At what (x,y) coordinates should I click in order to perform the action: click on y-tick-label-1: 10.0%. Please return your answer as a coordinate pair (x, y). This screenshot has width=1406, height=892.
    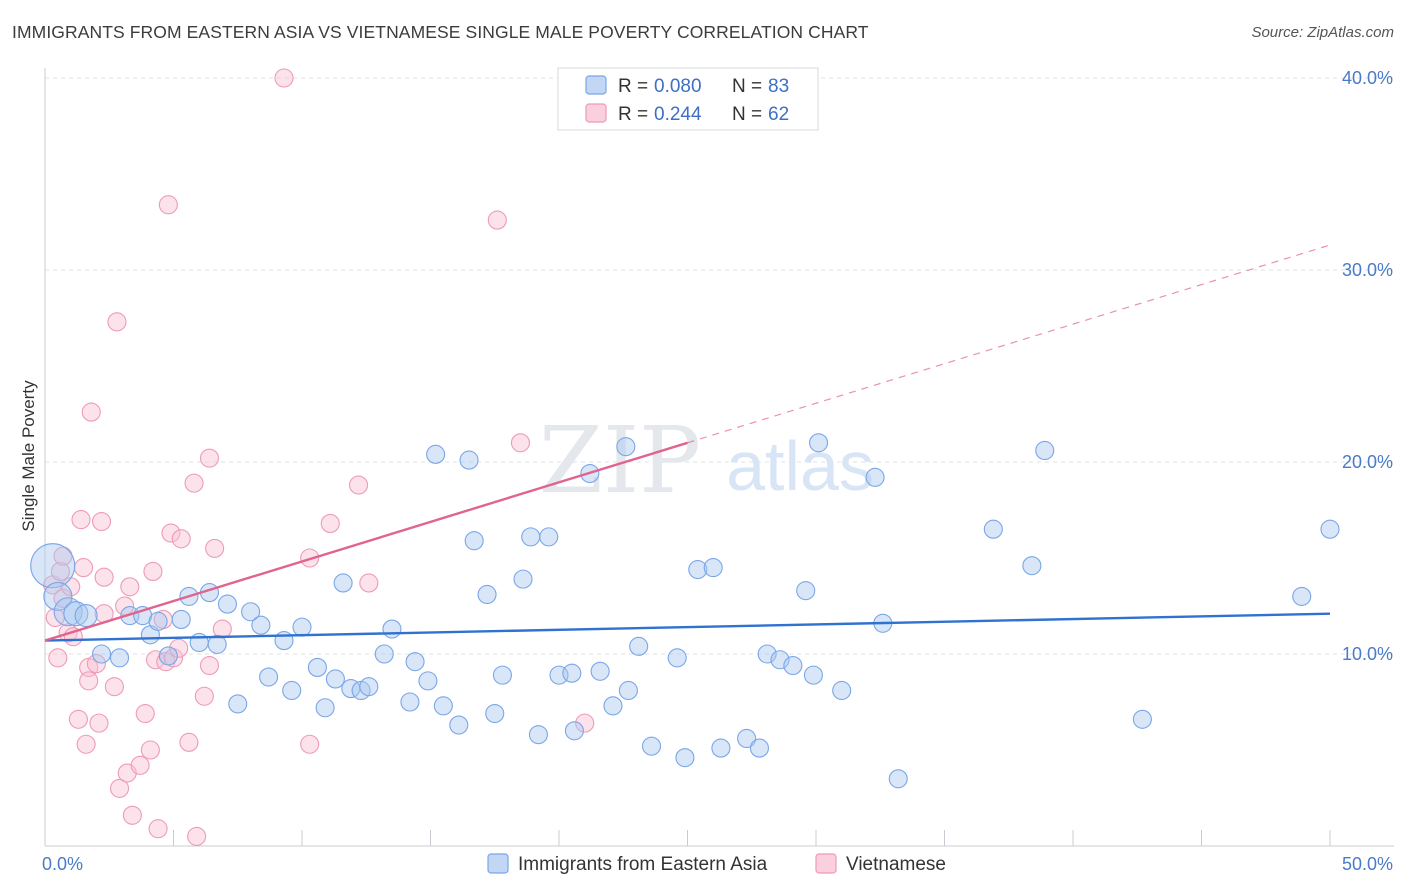
    Looking at the image, I should click on (1367, 654).